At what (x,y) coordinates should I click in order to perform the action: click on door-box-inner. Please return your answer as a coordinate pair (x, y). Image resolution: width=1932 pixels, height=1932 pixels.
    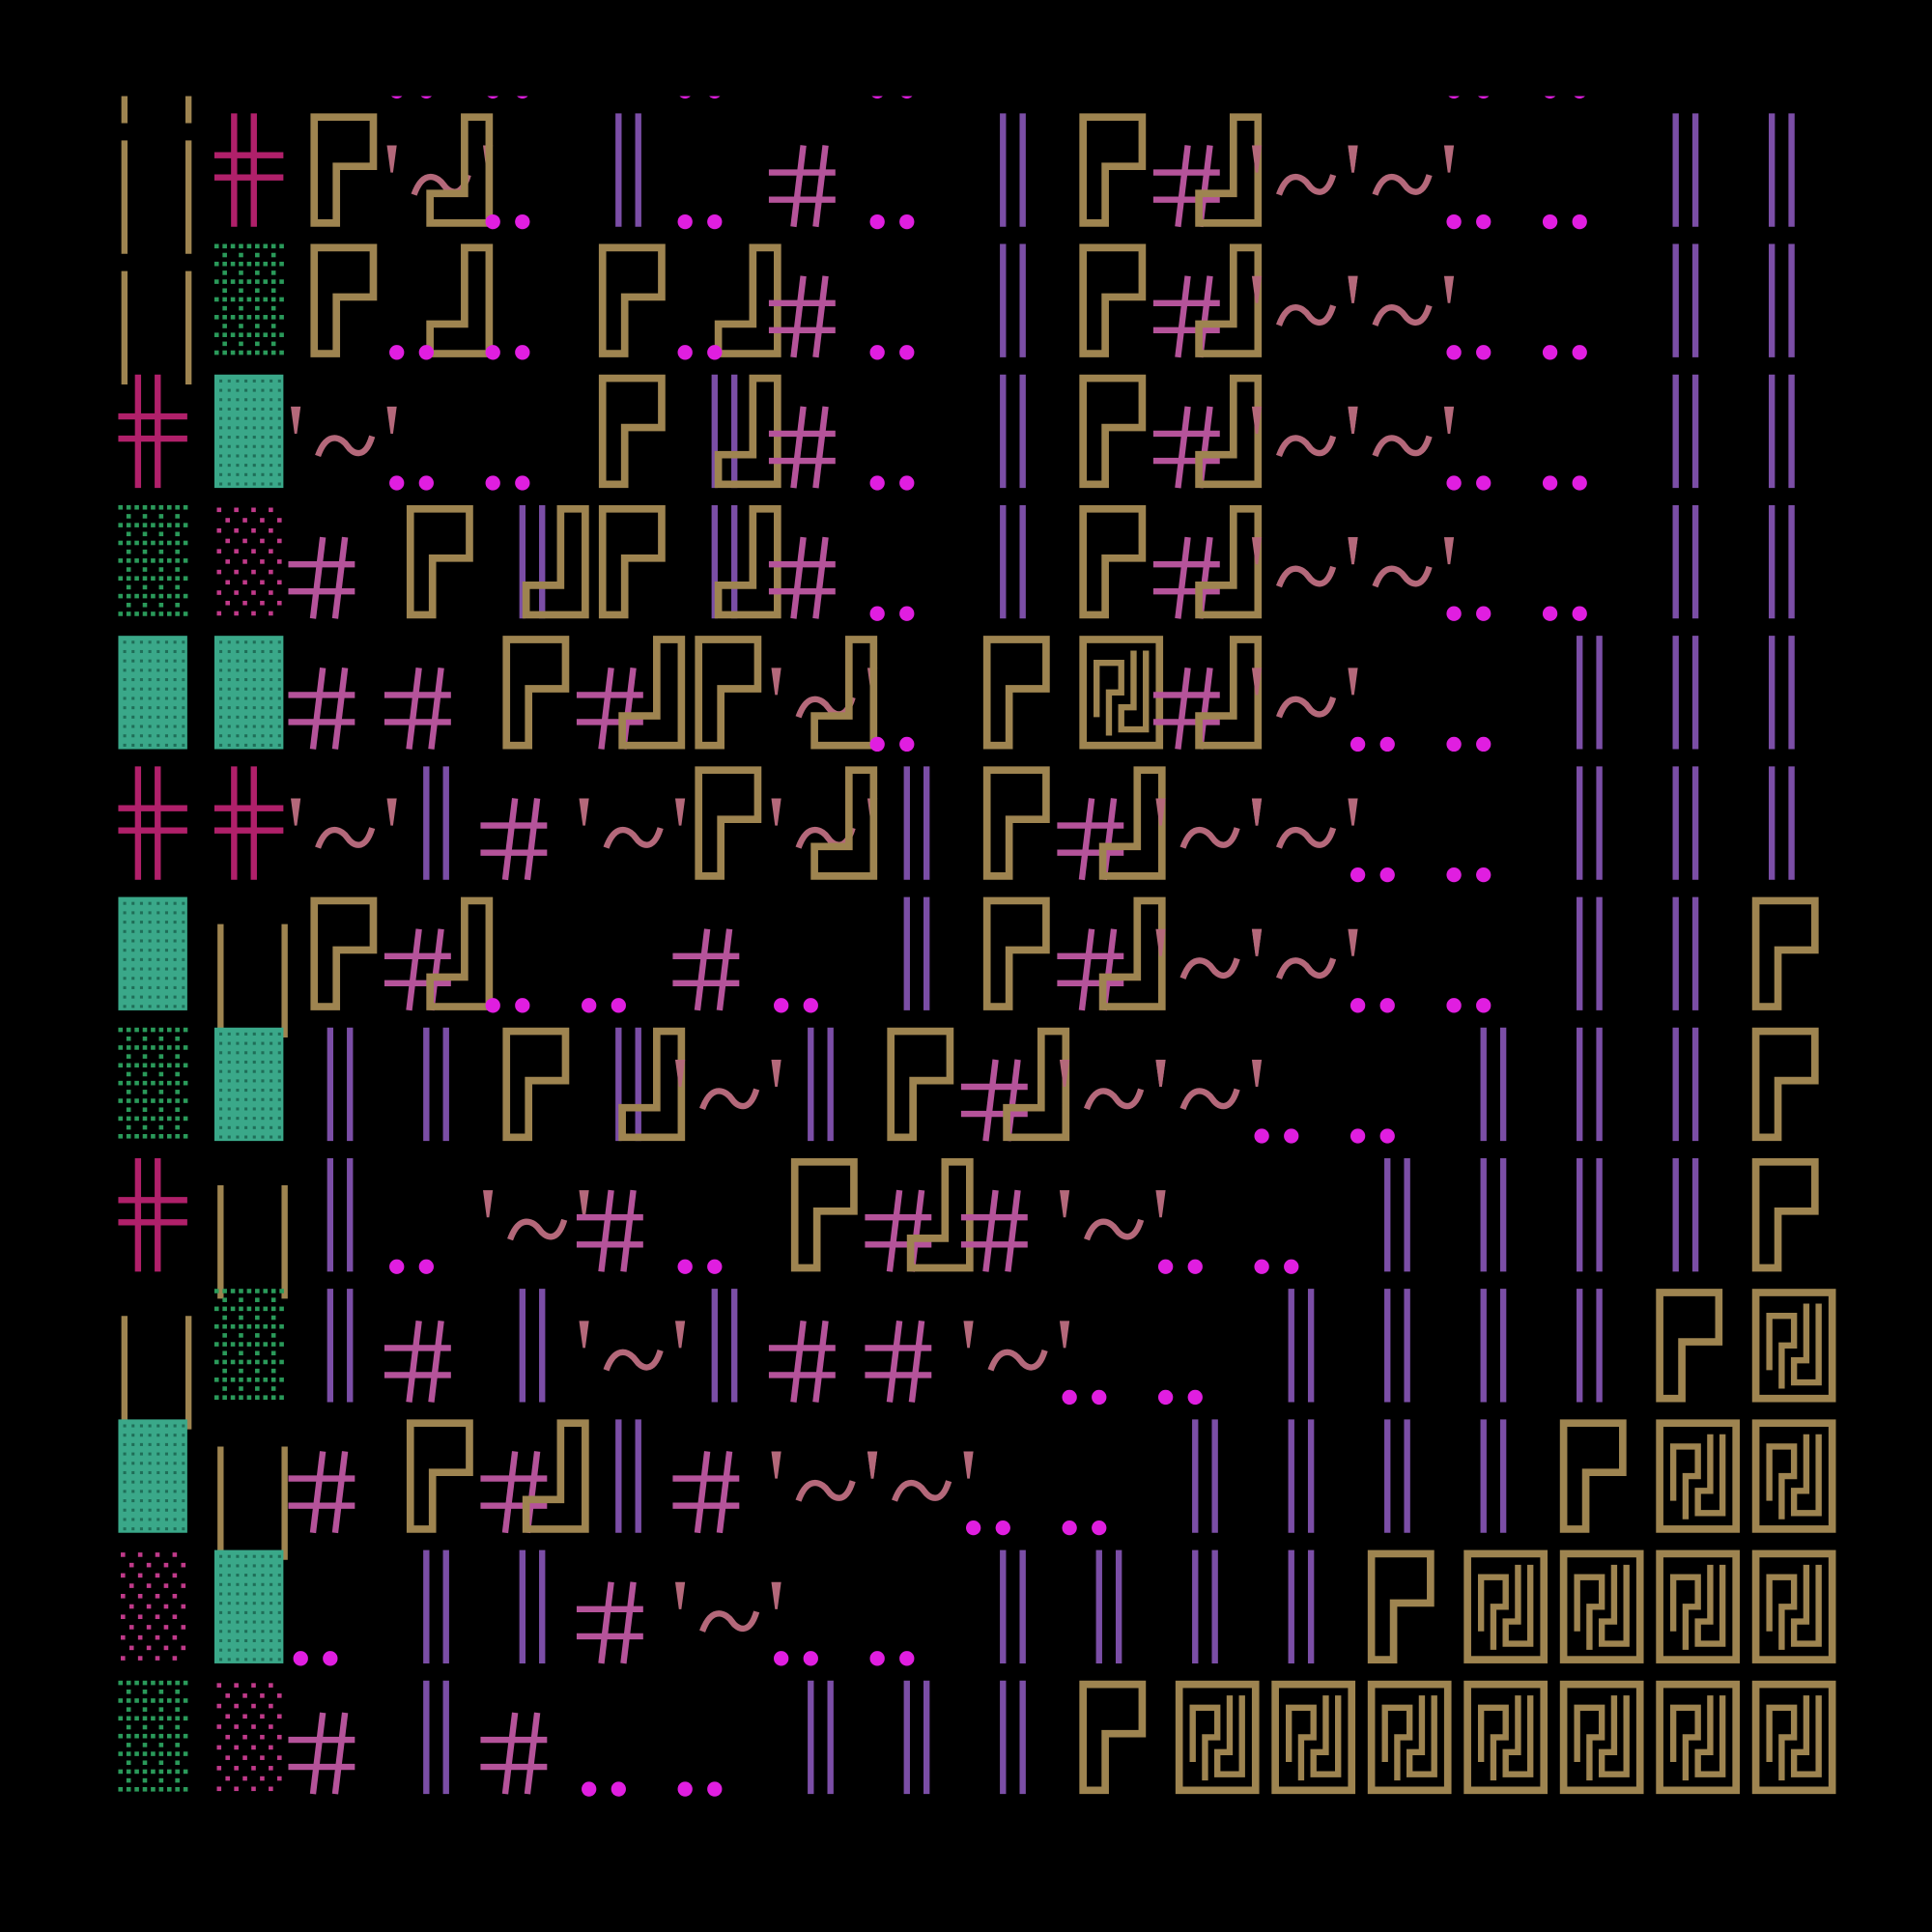
    Looking at the image, I should click on (1229, 1736).